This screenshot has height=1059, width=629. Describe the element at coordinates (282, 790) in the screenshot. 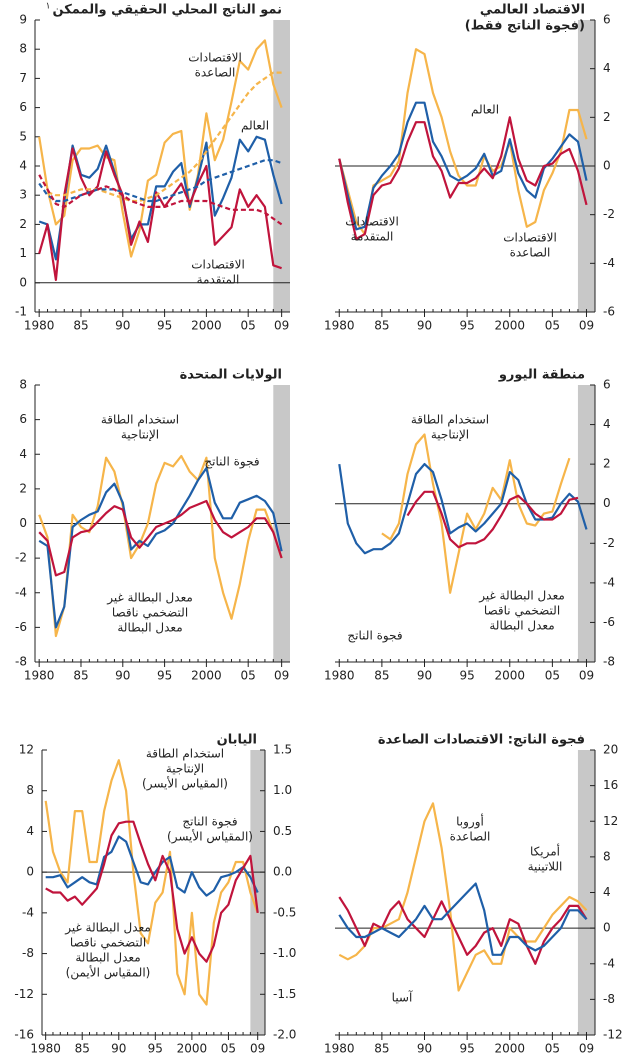

I see `y-tick-label: 1.0` at that location.